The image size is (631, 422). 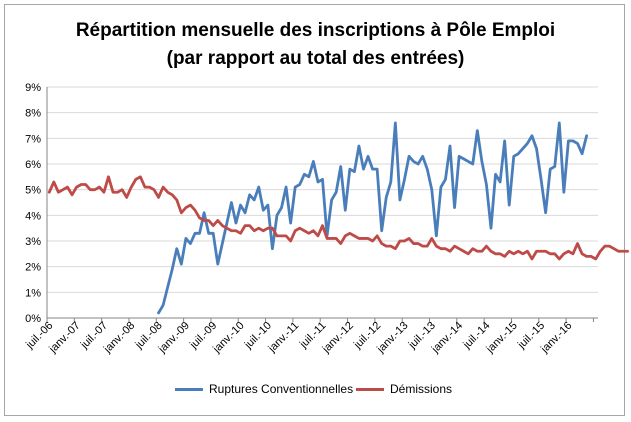 I want to click on y-tick-label: 0%, so click(x=33, y=319).